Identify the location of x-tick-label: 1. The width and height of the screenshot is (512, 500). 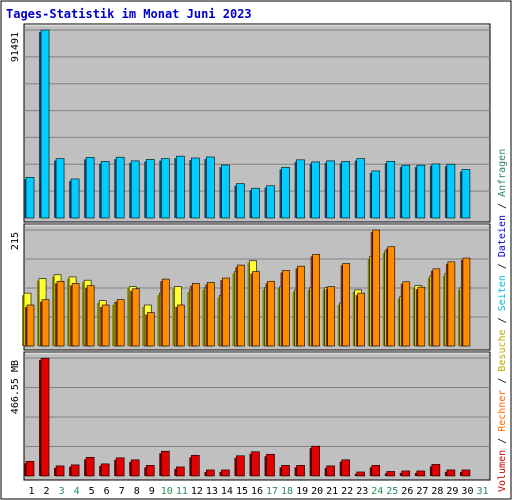
(32, 491).